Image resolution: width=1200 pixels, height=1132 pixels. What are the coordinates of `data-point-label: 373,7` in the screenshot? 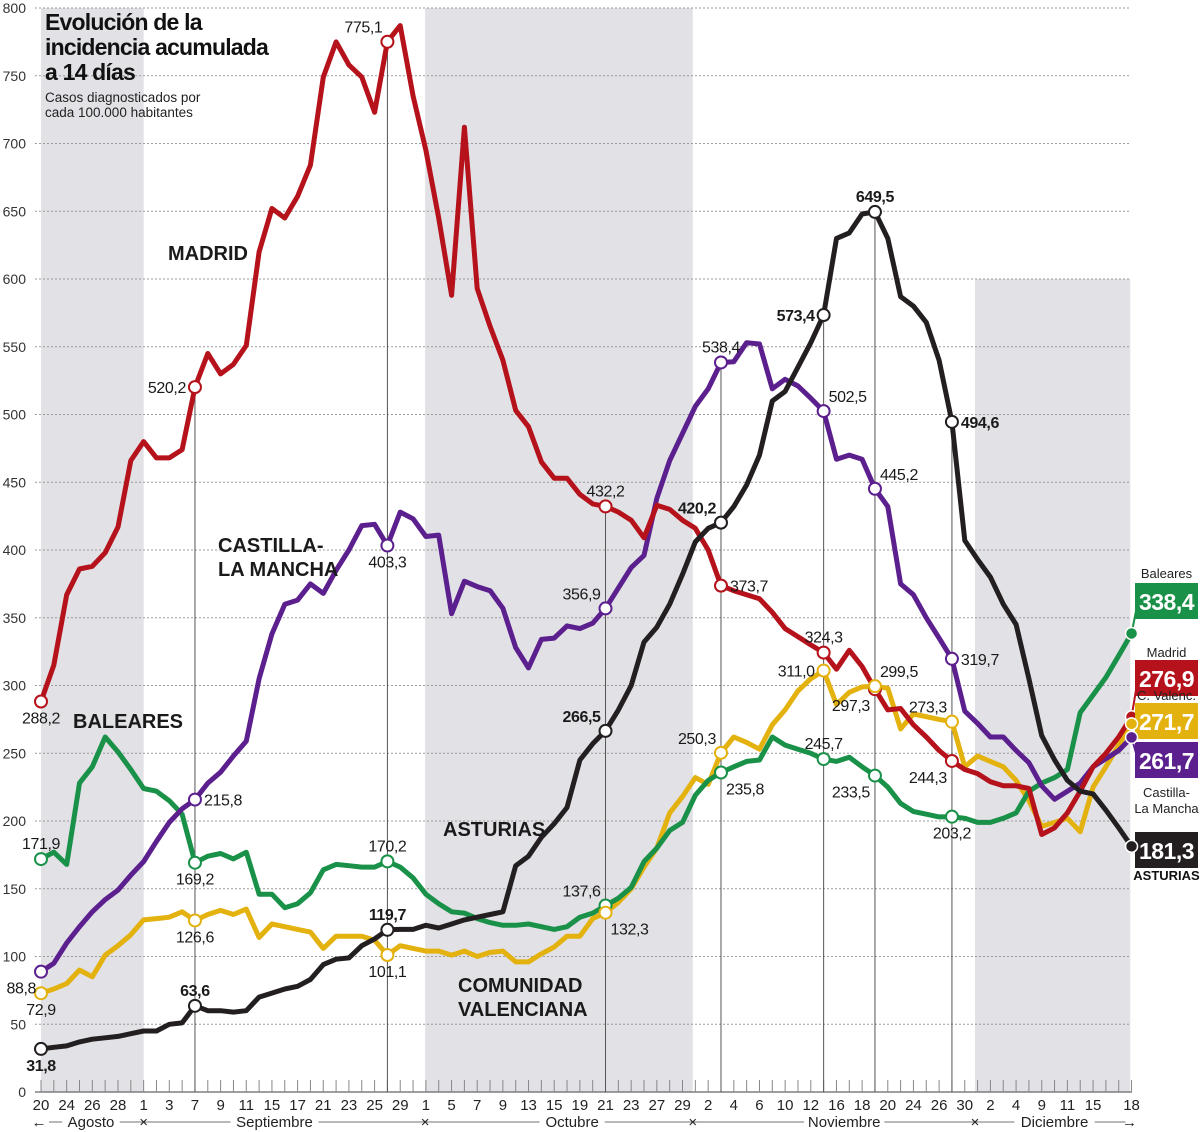 It's located at (749, 587).